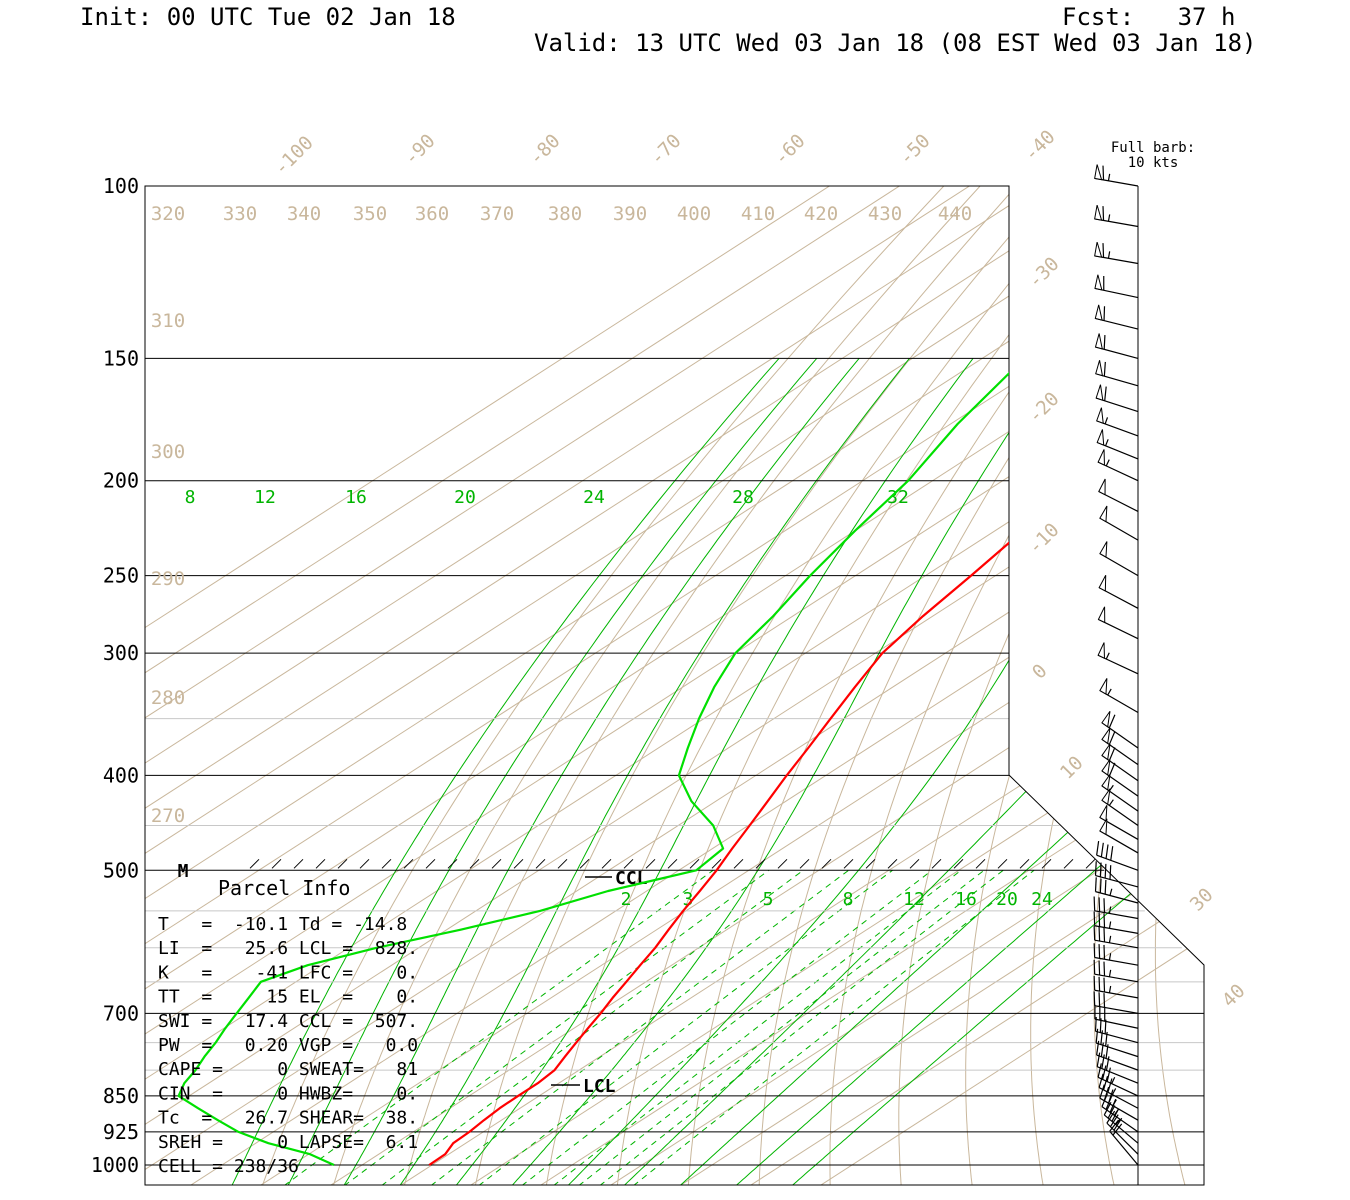  I want to click on theta-label: 340, so click(304, 214).